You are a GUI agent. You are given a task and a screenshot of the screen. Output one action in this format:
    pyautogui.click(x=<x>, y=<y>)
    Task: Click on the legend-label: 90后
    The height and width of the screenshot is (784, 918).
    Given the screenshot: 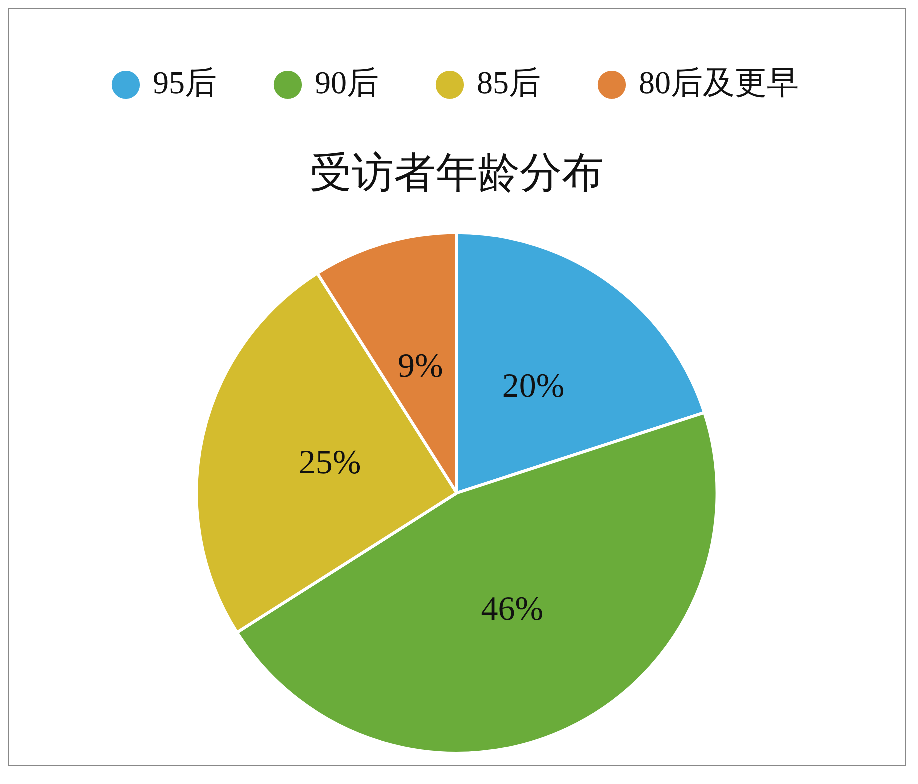 What is the action you would take?
    pyautogui.click(x=347, y=82)
    